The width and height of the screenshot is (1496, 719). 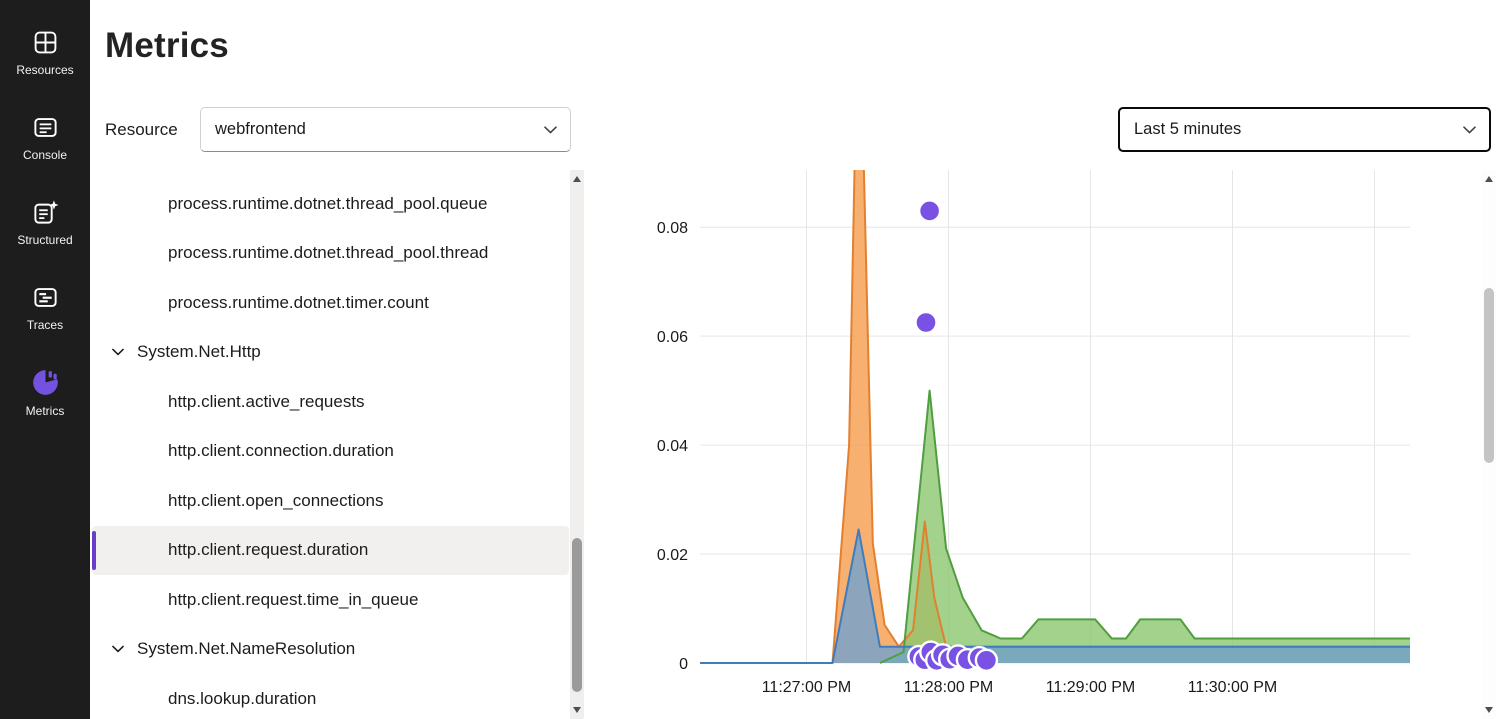 What do you see at coordinates (276, 500) in the screenshot?
I see `metric-label: http.client.open_connections` at bounding box center [276, 500].